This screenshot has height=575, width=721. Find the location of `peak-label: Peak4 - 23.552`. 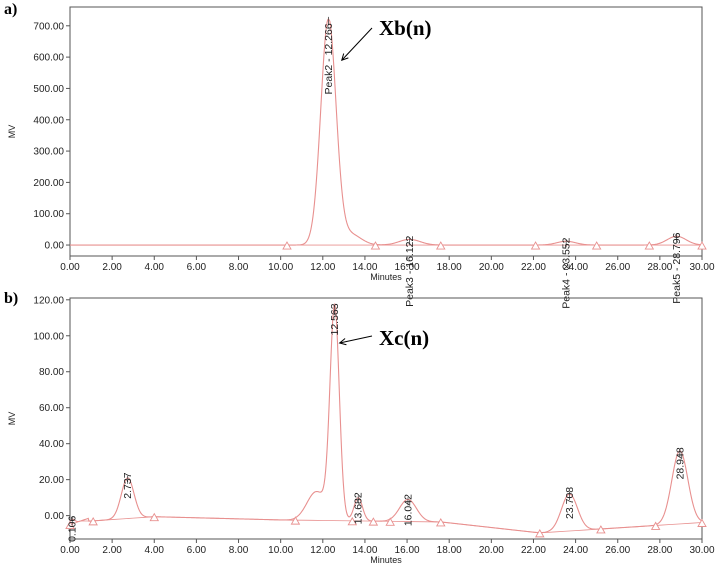

peak-label: Peak4 - 23.552 is located at coordinates (567, 272).